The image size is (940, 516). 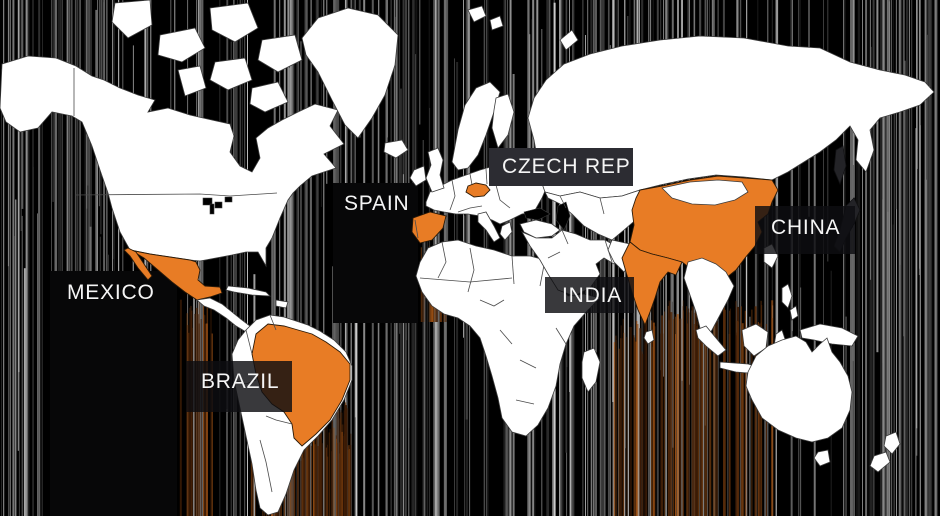 What do you see at coordinates (418, 176) in the screenshot?
I see `country-ireland` at bounding box center [418, 176].